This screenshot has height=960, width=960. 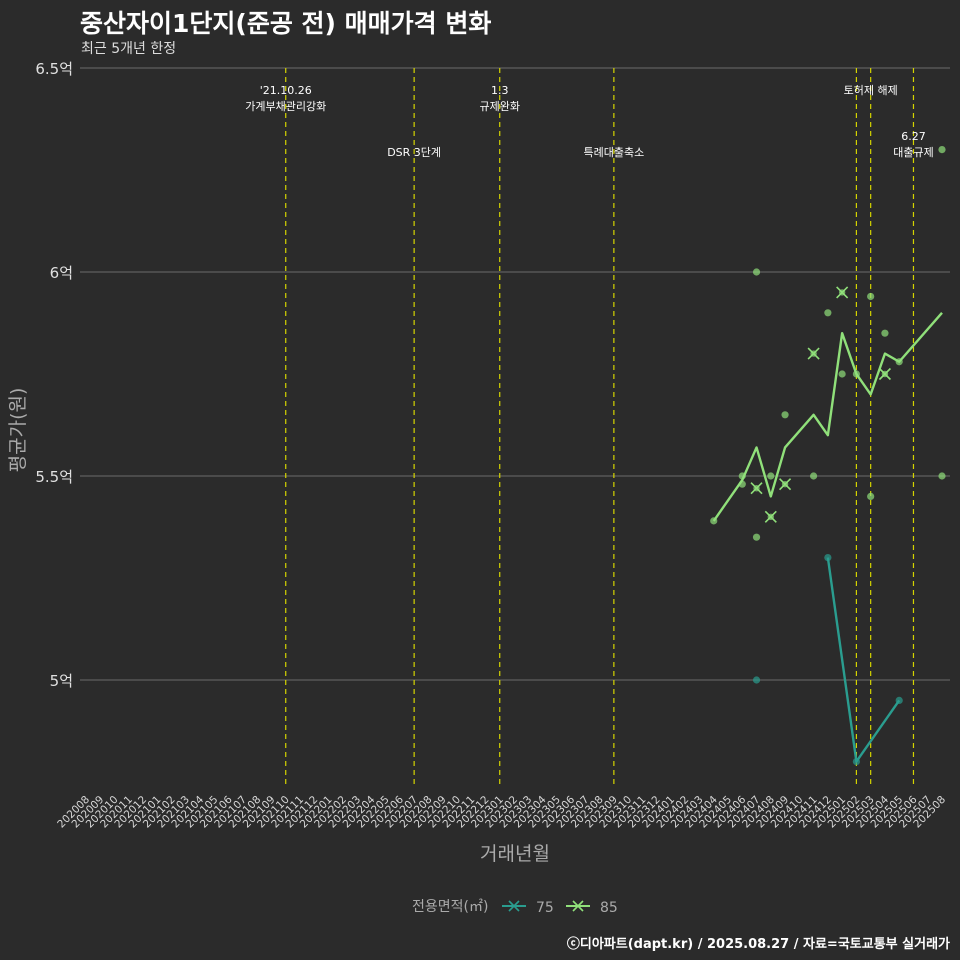 I want to click on y-tick-label: 6.5억, so click(x=54, y=69).